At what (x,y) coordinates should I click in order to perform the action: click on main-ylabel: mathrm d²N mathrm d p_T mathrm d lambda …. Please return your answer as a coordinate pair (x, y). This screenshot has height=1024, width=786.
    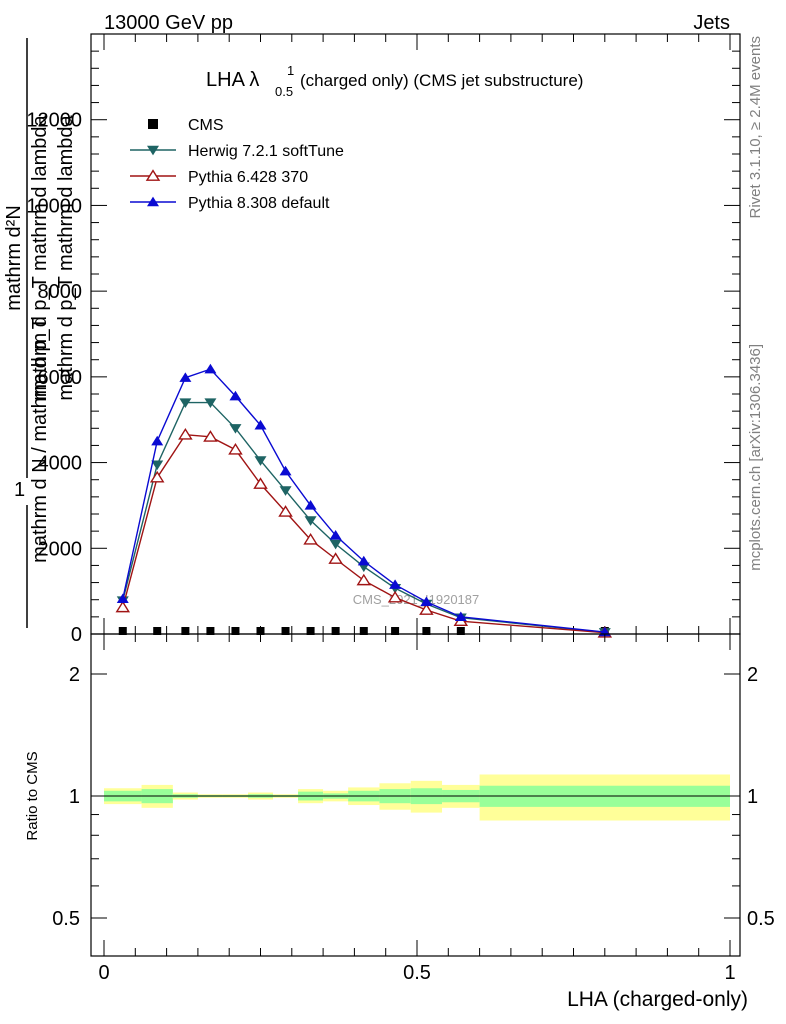
    Looking at the image, I should click on (40, 333).